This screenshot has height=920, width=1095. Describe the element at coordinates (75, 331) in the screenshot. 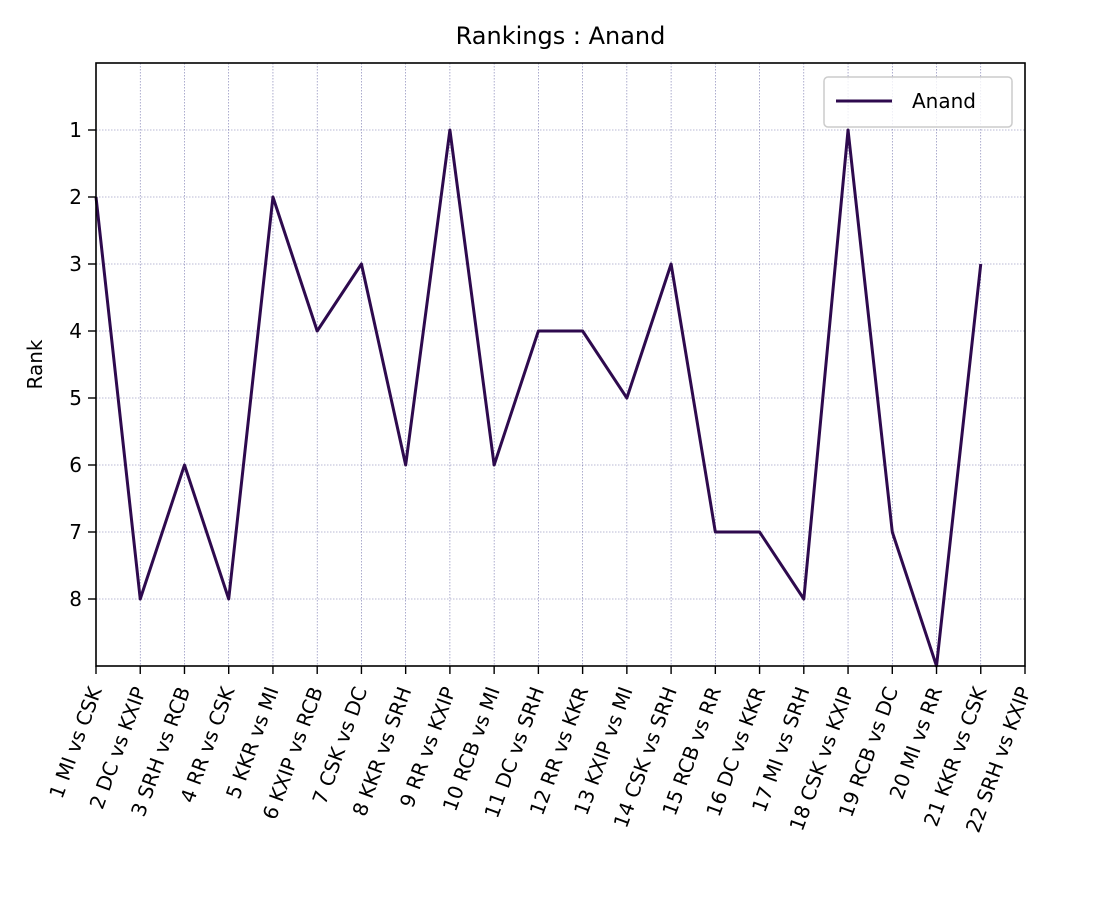

I see `y-tick-label: 4` at that location.